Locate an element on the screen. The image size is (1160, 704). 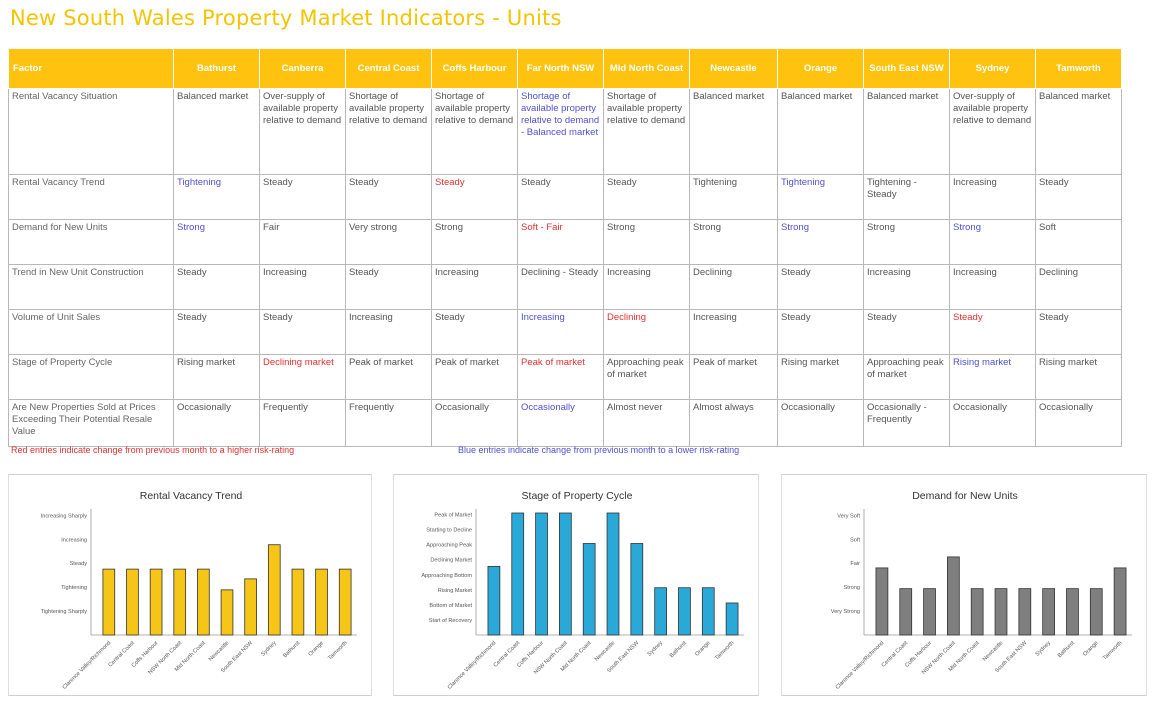
x-tick-label: Clarence Valley/Richmond is located at coordinates (87, 665).